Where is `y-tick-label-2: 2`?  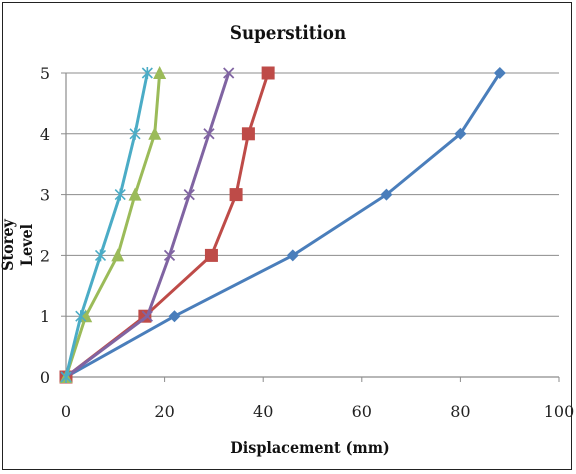 y-tick-label-2: 2 is located at coordinates (45, 255).